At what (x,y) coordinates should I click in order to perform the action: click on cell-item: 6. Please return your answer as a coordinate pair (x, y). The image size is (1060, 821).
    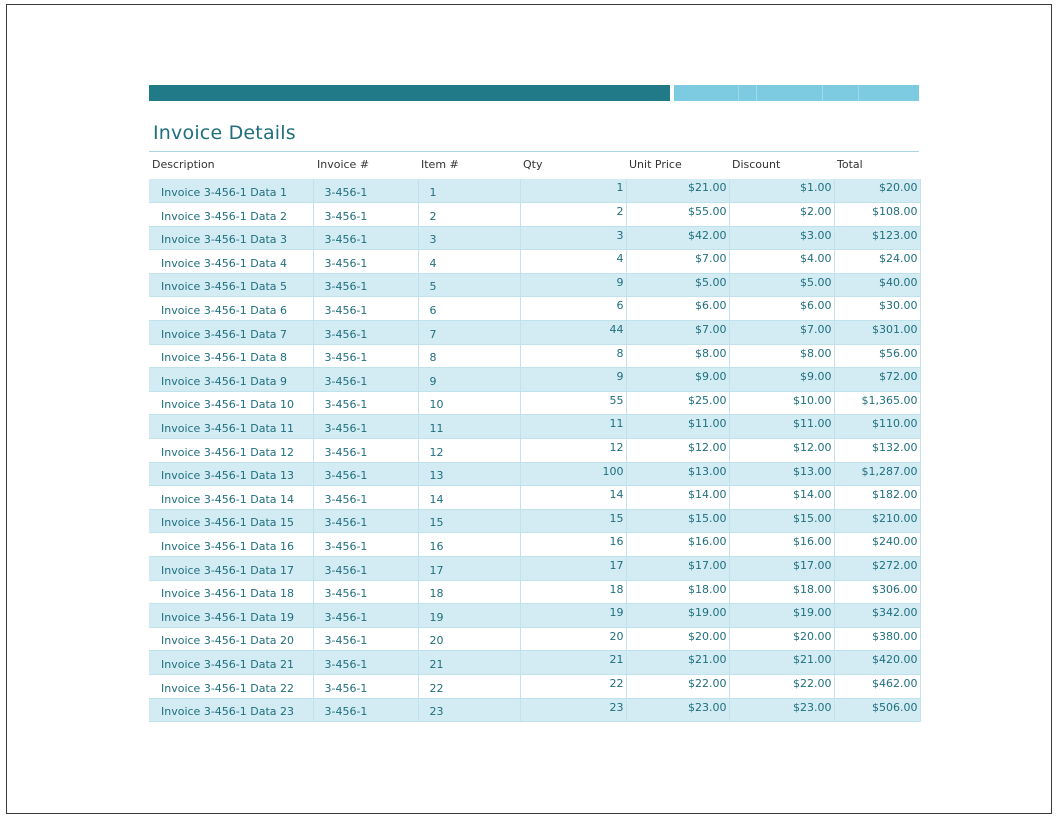
    Looking at the image, I should click on (469, 309).